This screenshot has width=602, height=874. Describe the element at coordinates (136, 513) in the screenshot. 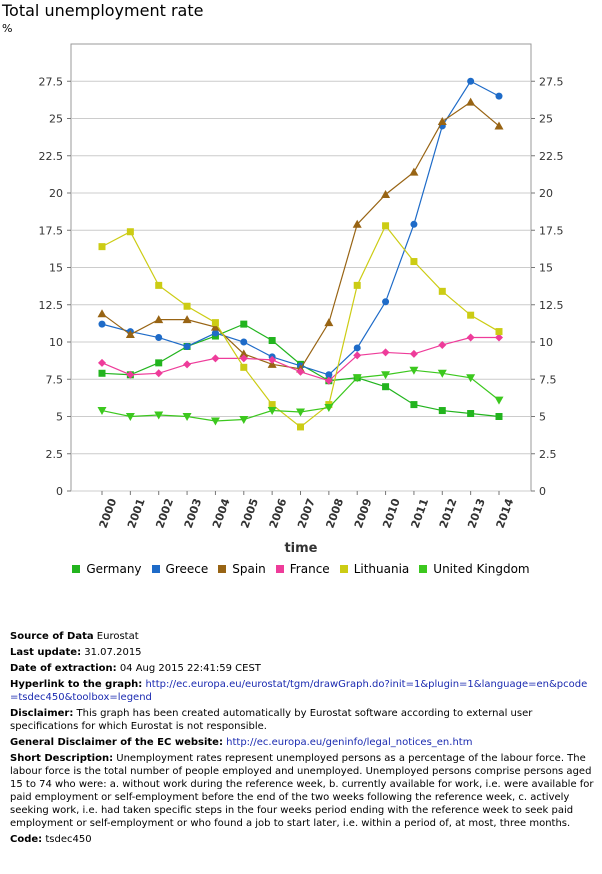

I see `x-tick-label: 2001` at that location.